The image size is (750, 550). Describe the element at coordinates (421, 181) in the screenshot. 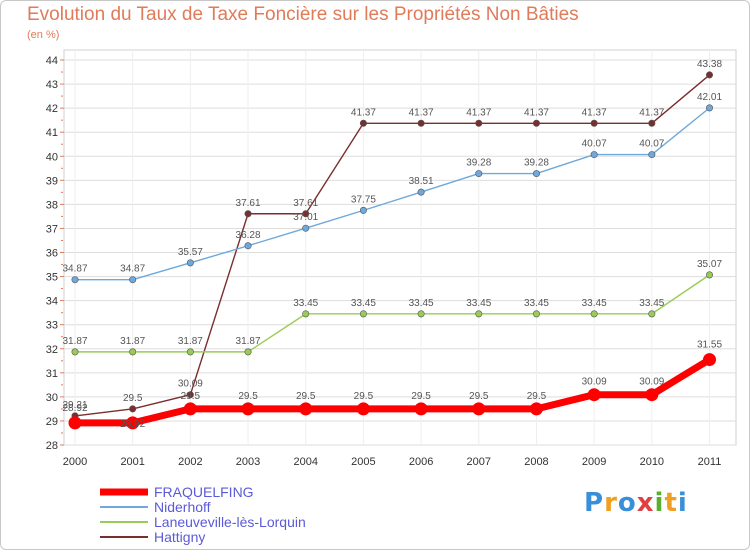

I see `data-label: 38.51` at that location.